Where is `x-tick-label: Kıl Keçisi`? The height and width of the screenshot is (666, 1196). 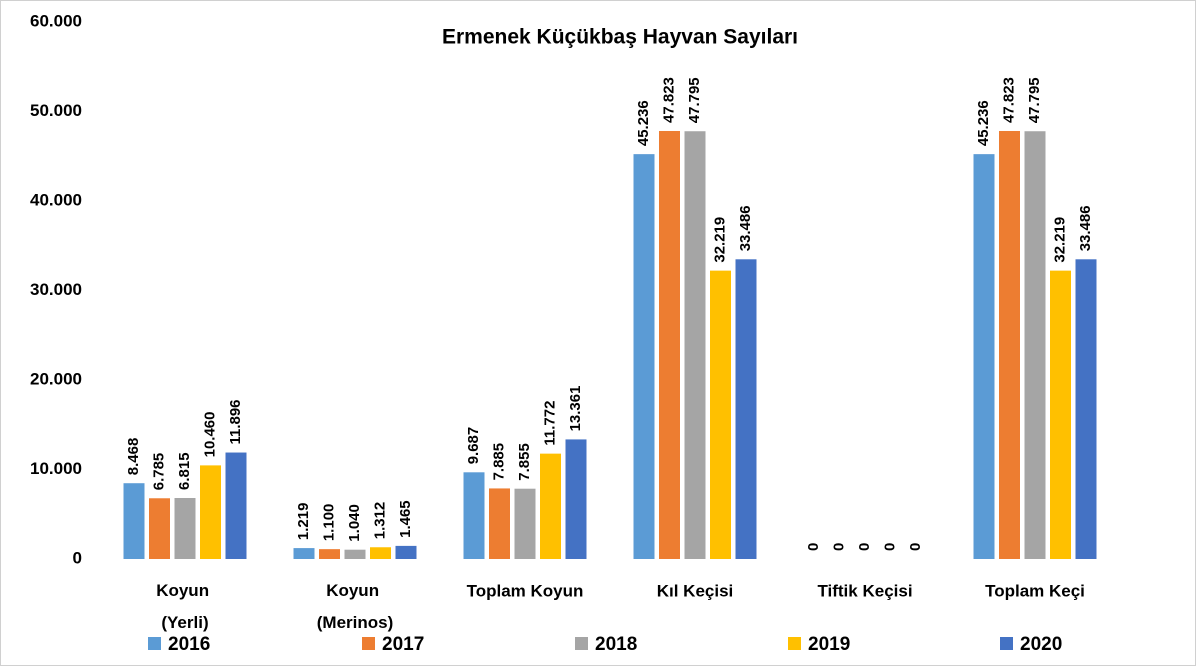 x-tick-label: Kıl Keçisi is located at coordinates (695, 590).